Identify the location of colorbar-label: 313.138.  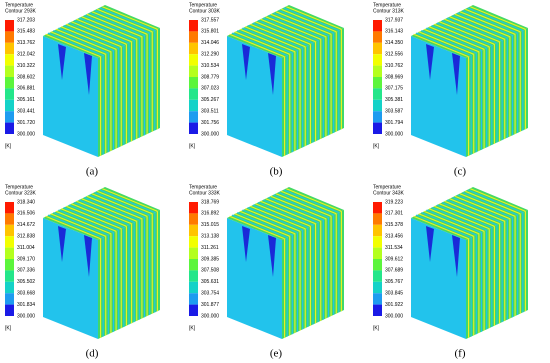
(210, 237).